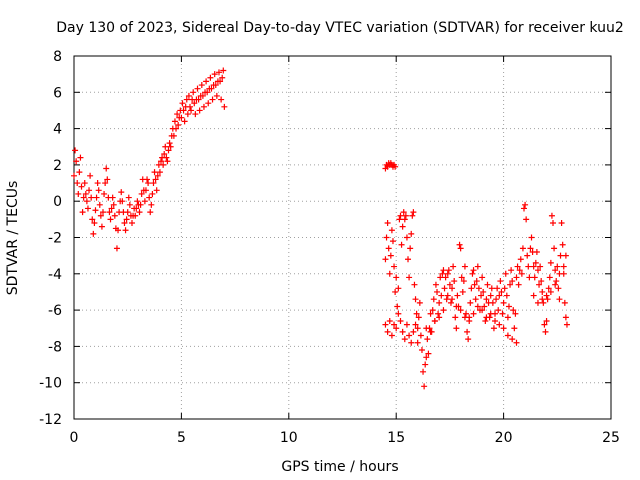  I want to click on y-tick-label: -6, so click(55, 311).